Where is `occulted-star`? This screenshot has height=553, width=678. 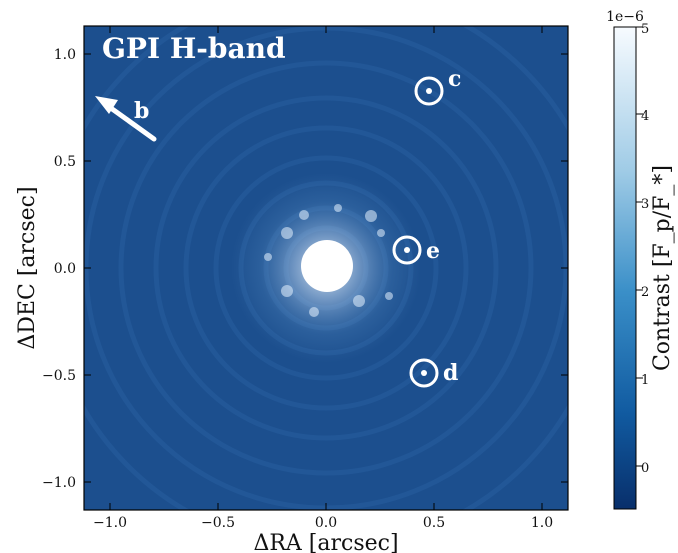
occulted-star is located at coordinates (327, 266).